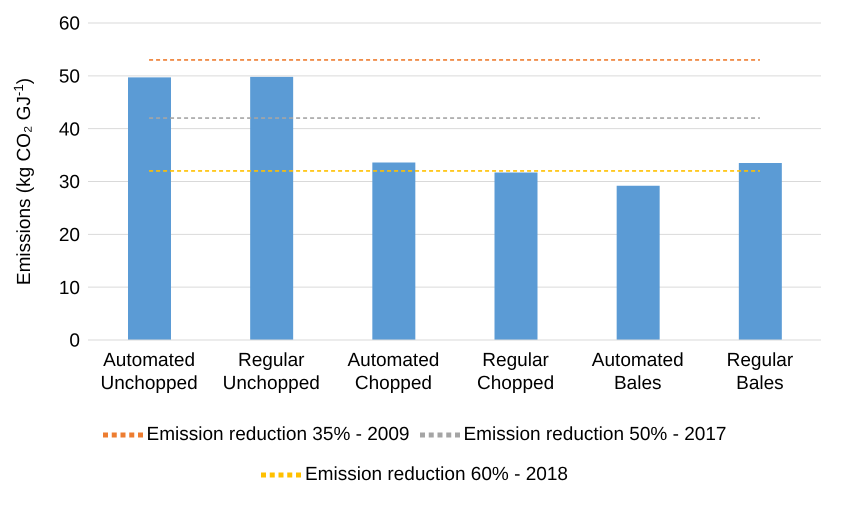 This screenshot has height=508, width=844. What do you see at coordinates (278, 435) in the screenshot?
I see `legend-label: Emission reduction 35% - 2009` at bounding box center [278, 435].